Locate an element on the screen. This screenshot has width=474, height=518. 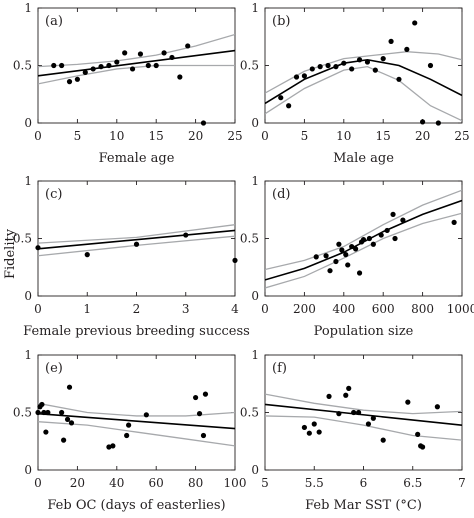
x-tick-label: 20 is located at coordinates (422, 136).